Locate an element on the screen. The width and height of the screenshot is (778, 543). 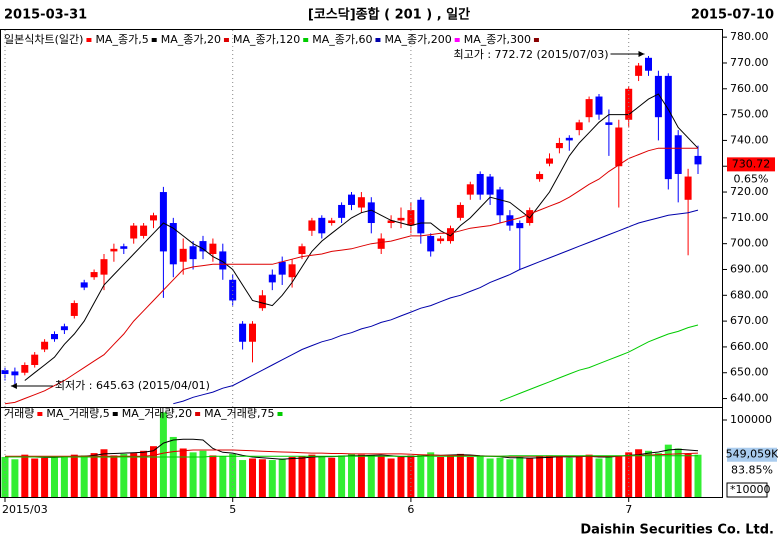
legend-item: MA_종가,300 is located at coordinates (497, 39).